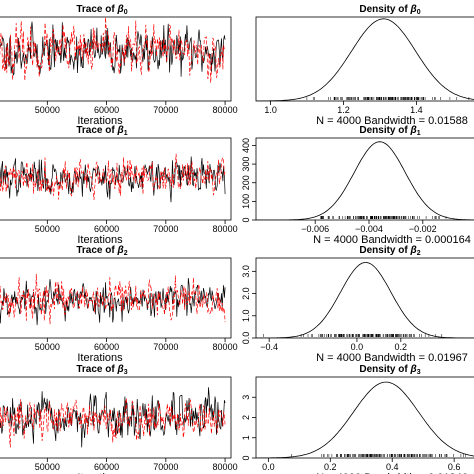 Image resolution: width=474 pixels, height=474 pixels. What do you see at coordinates (246, 437) in the screenshot?
I see `y-tick-label: 1` at bounding box center [246, 437].